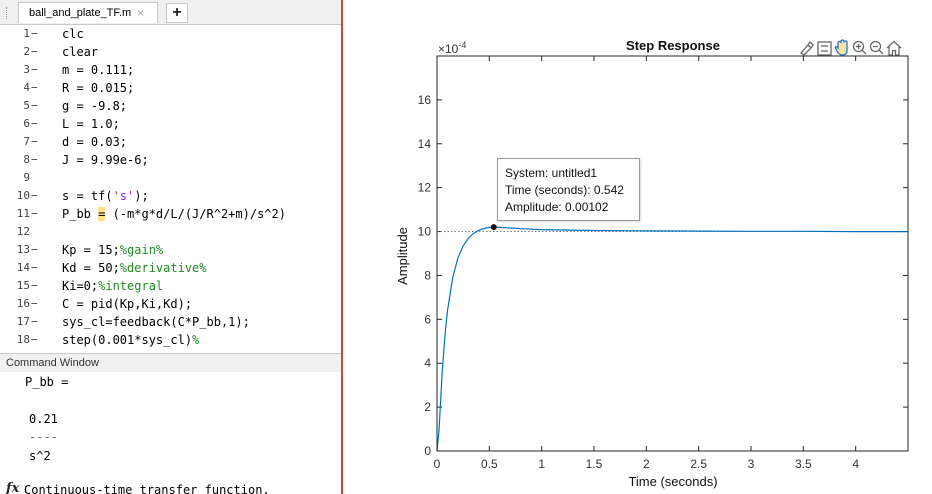  I want to click on code-line: 18− step(0.001*sys_cl)%, so click(170, 340).